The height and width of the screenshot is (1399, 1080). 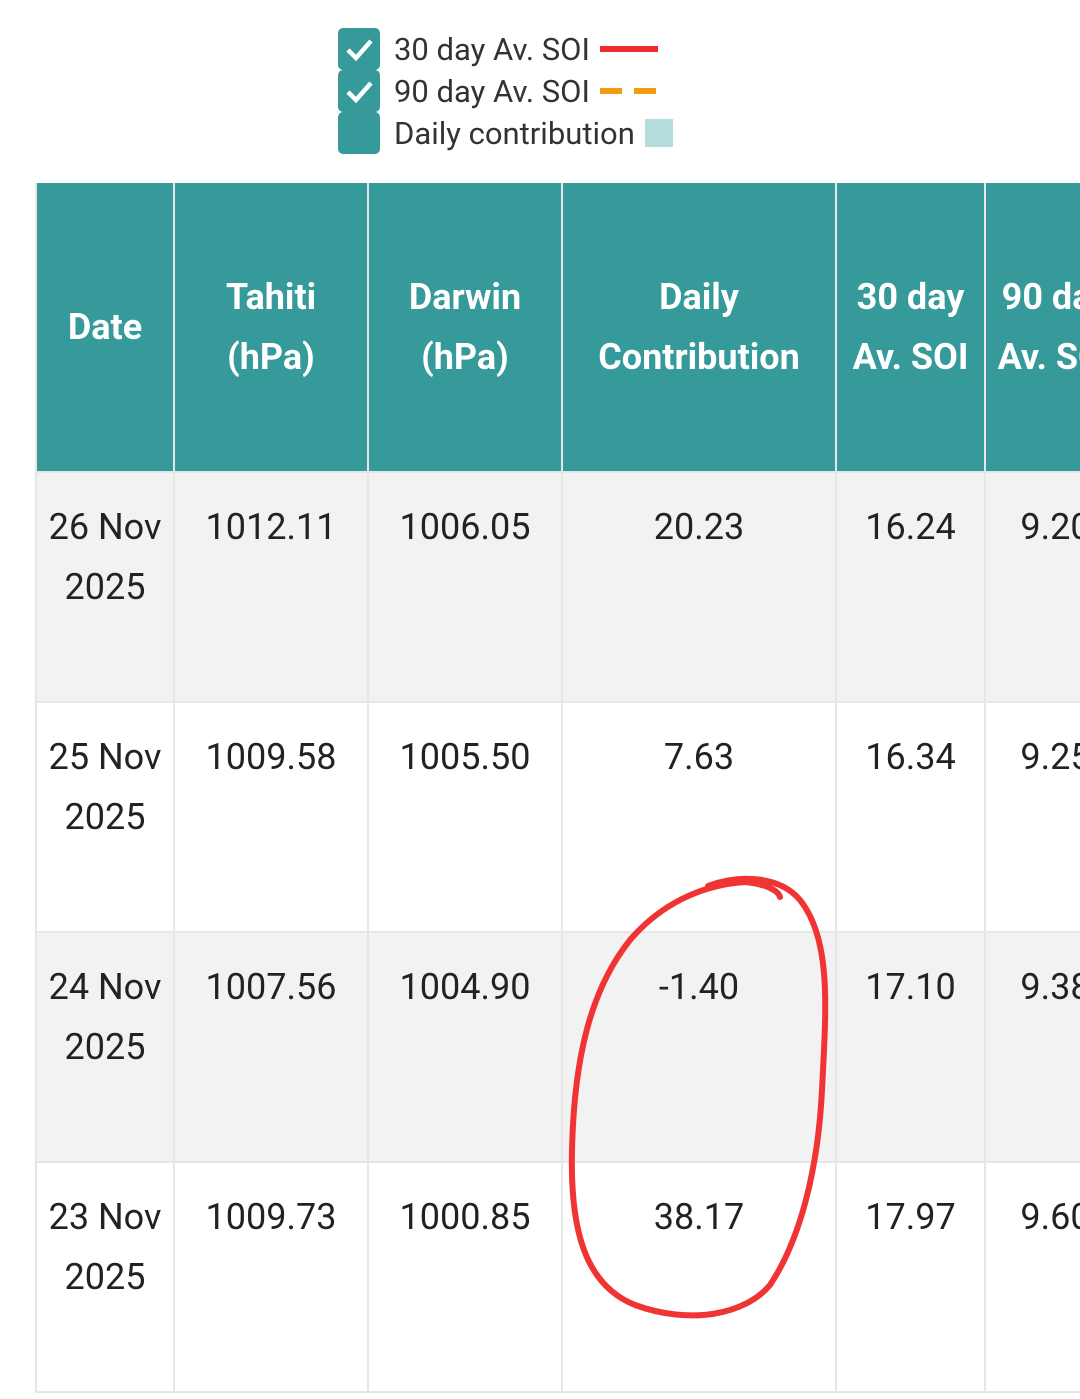 What do you see at coordinates (271, 328) in the screenshot?
I see `column-header: Tahiti (hPa)` at bounding box center [271, 328].